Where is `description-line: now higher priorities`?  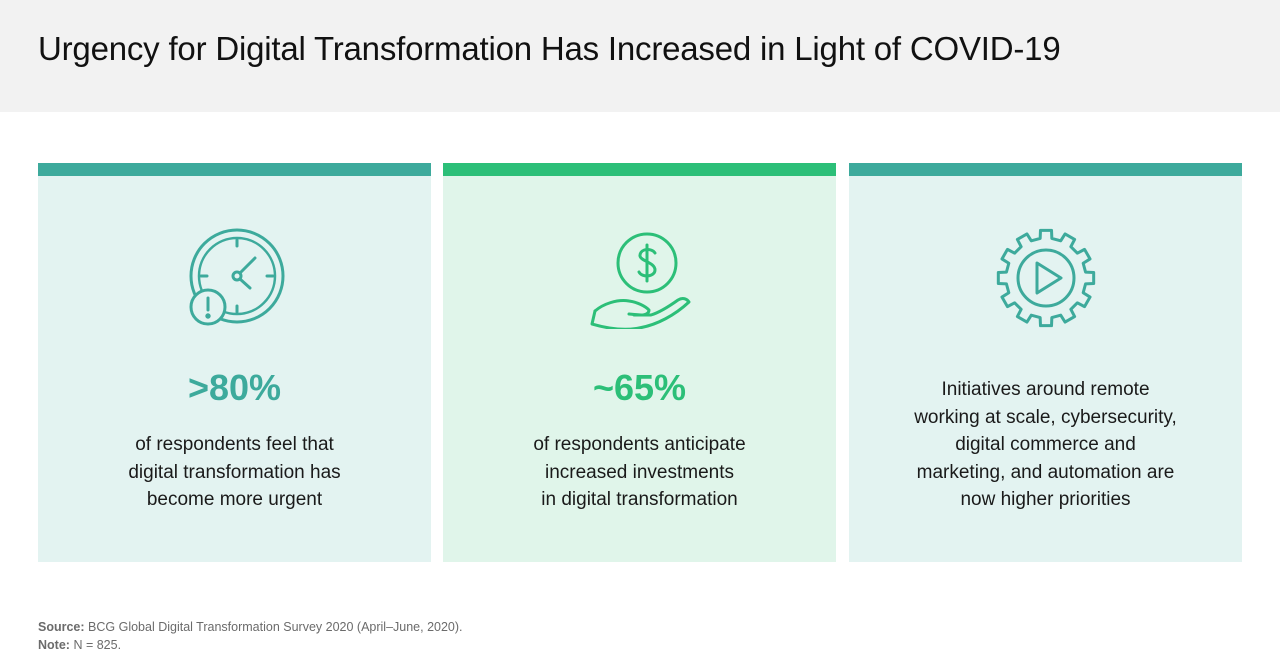
description-line: now higher priorities is located at coordinates (1045, 499).